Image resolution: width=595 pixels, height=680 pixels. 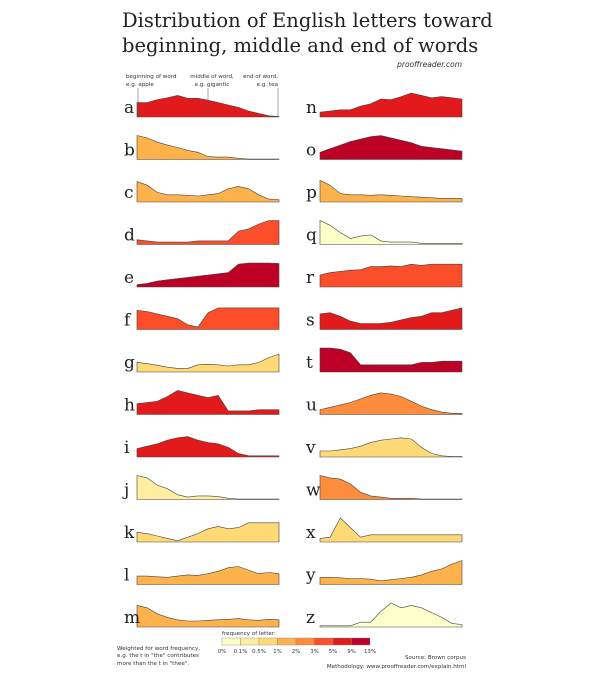 What do you see at coordinates (222, 652) in the screenshot?
I see `legend-label-0: 0%` at bounding box center [222, 652].